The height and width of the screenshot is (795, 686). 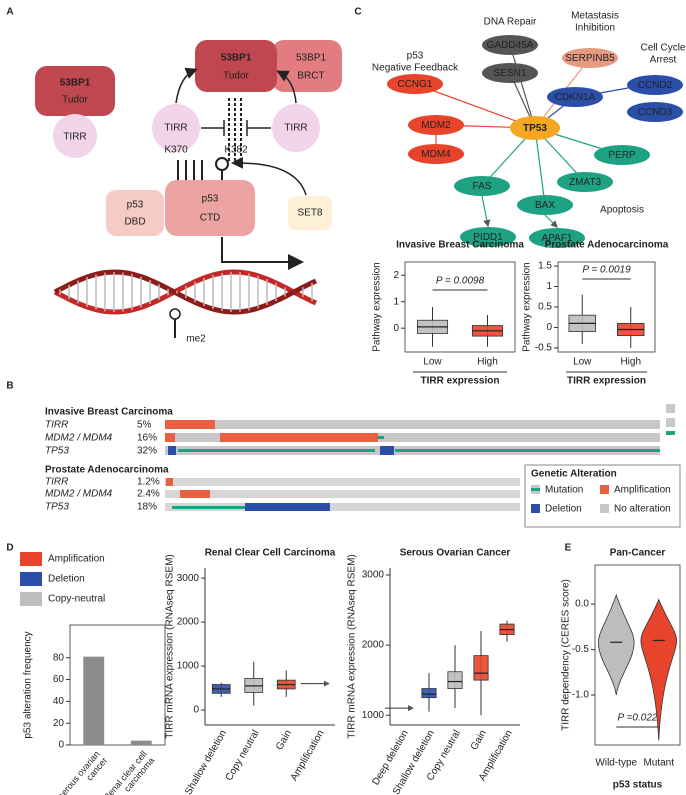 What do you see at coordinates (455, 553) in the screenshot?
I see `chart-title: Serous Ovarian Cancer` at bounding box center [455, 553].